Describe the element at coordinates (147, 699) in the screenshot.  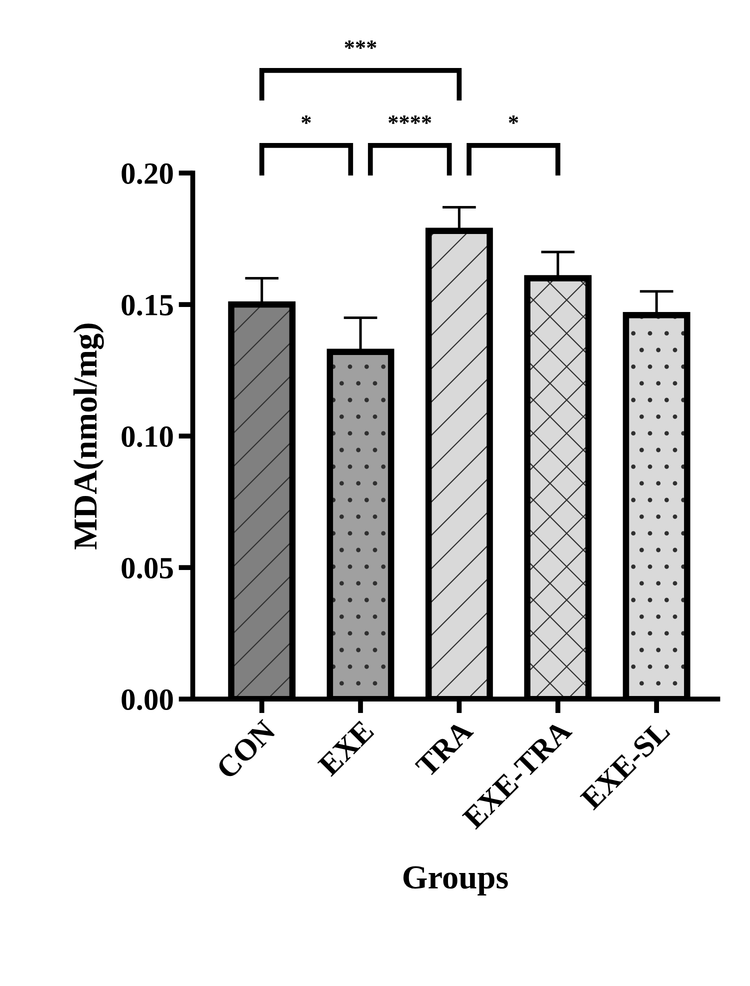
I see `y-tick-label: 0.00` at that location.